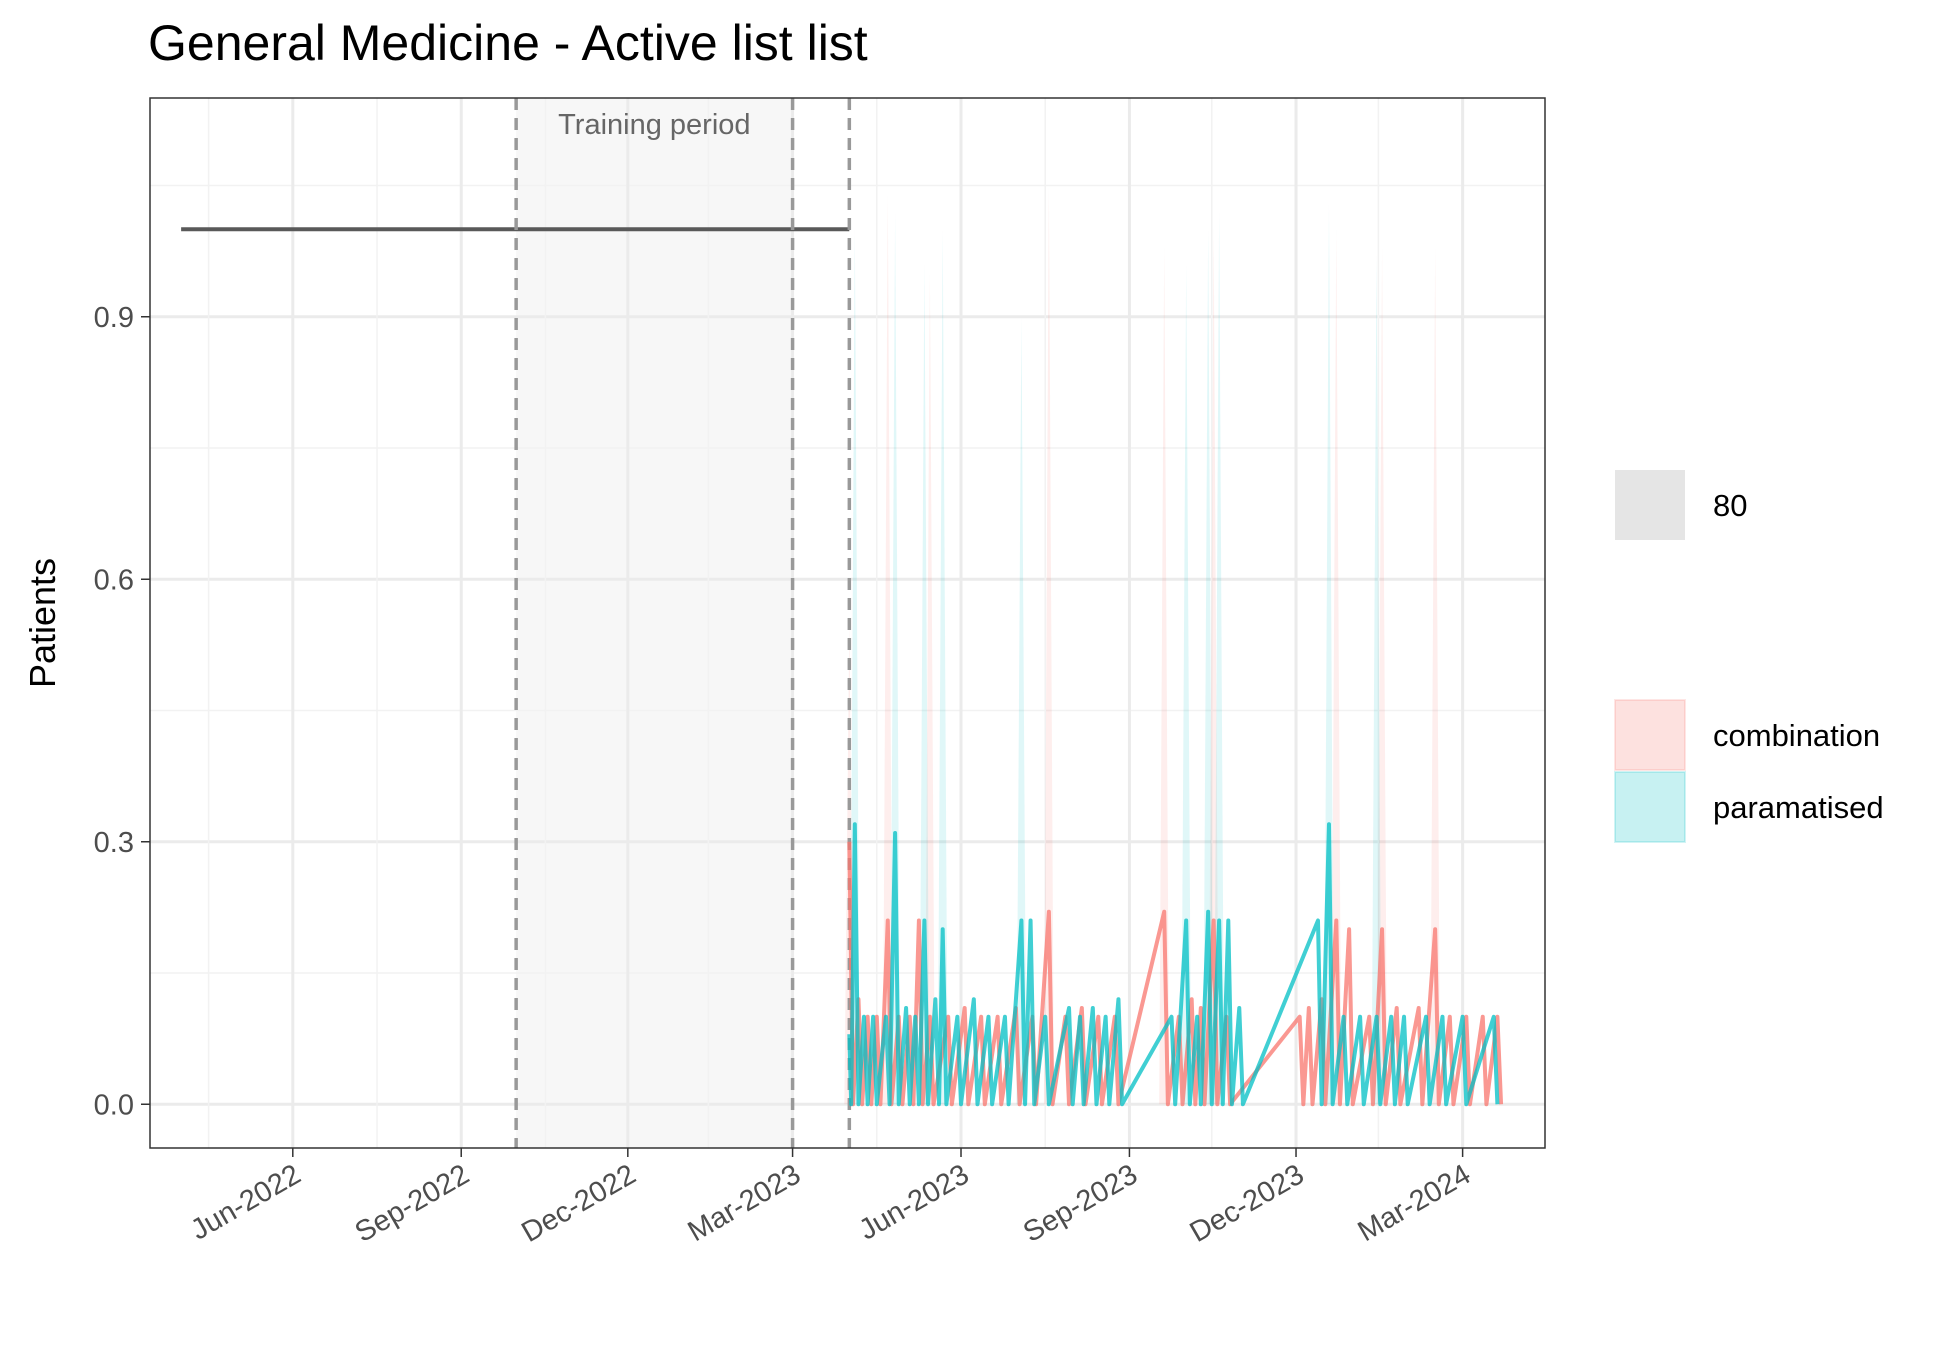 The width and height of the screenshot is (1950, 1349). I want to click on legend-label-combination: combination, so click(1796, 735).